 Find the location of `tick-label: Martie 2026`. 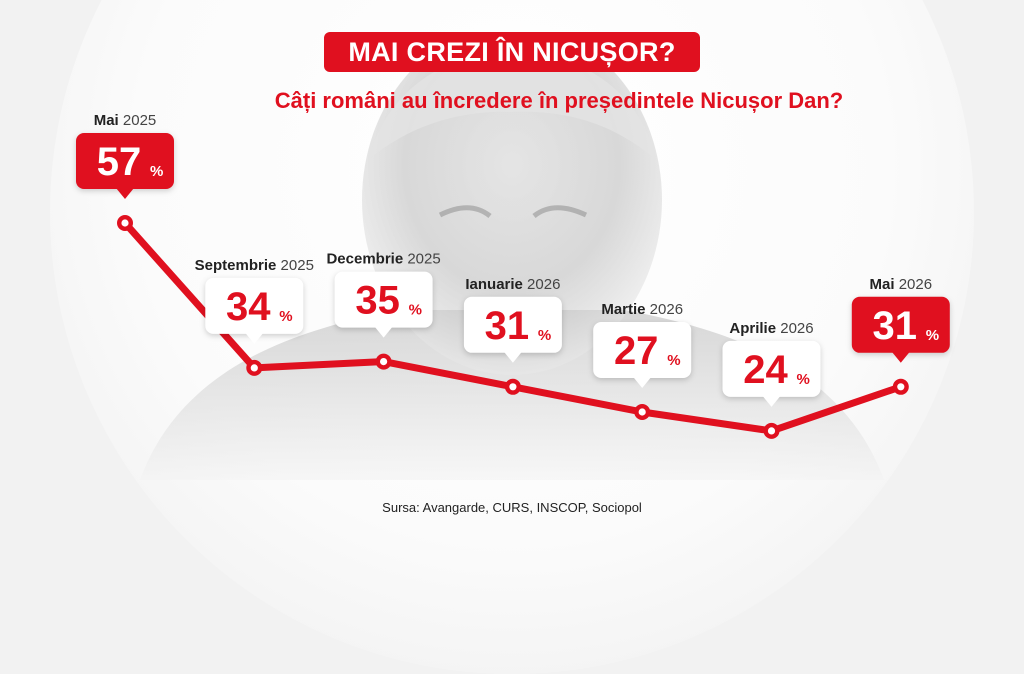

tick-label: Martie 2026 is located at coordinates (642, 309).